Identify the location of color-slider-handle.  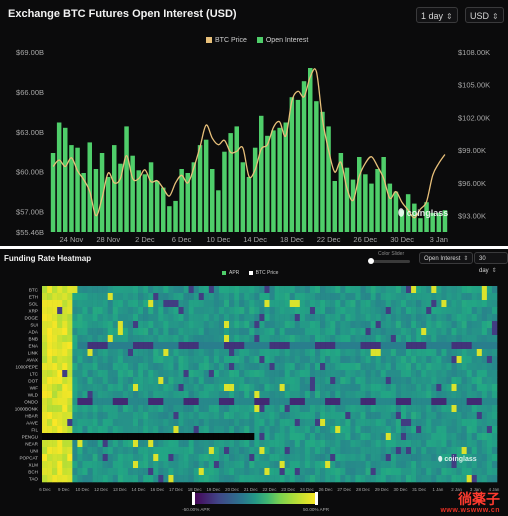
(371, 261).